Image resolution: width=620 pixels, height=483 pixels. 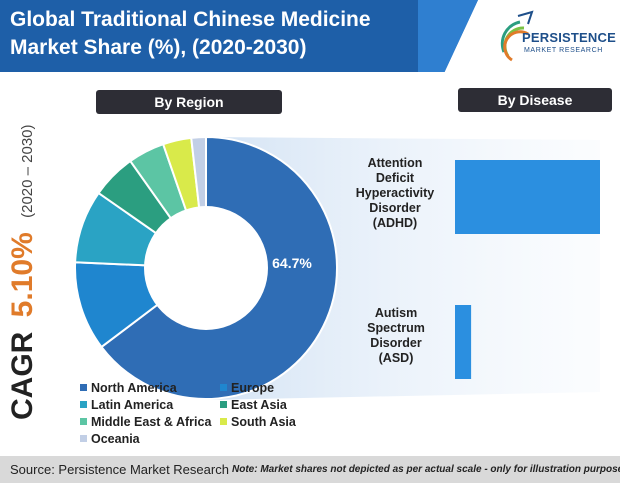 What do you see at coordinates (396, 313) in the screenshot?
I see `disease-label-asd-line-1: Autism` at bounding box center [396, 313].